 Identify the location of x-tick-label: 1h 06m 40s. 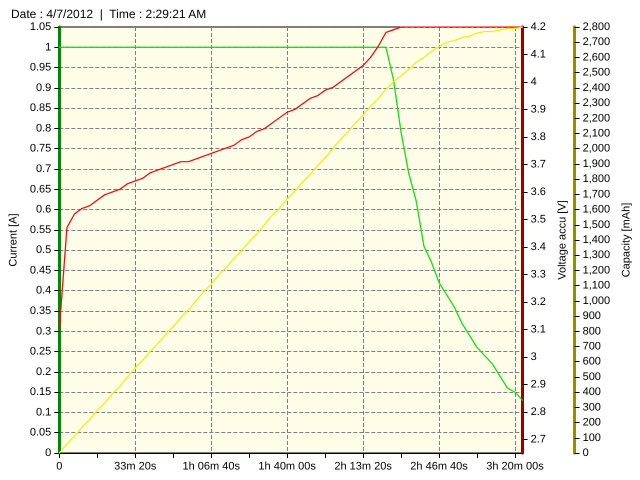
(211, 466).